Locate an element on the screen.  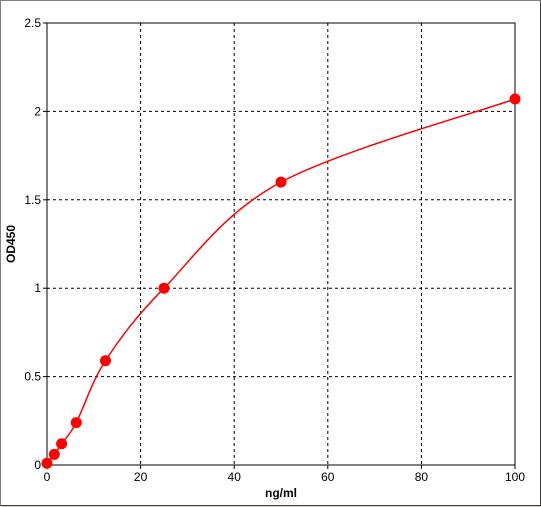
x-tick-label: 100 is located at coordinates (515, 477).